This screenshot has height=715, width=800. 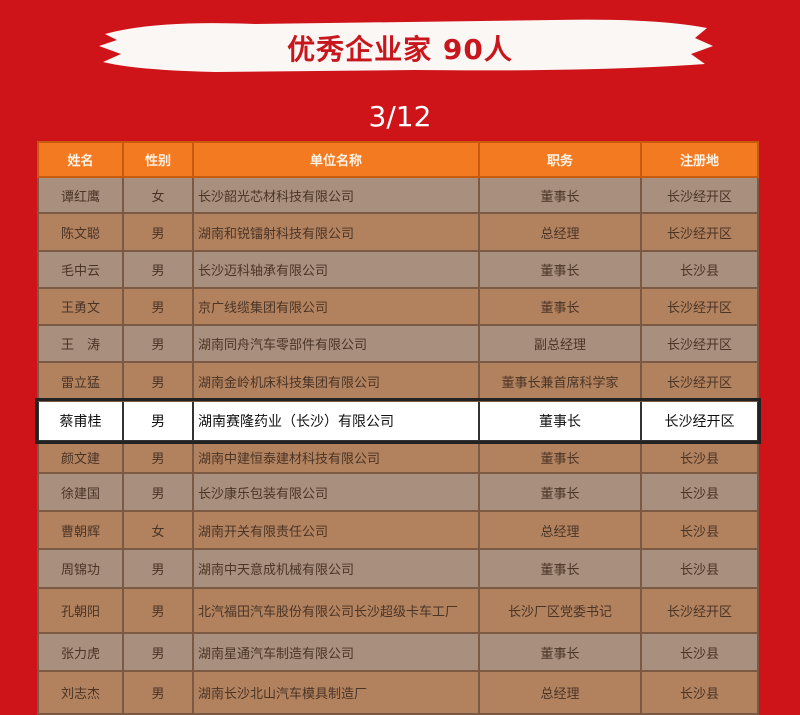 What do you see at coordinates (560, 343) in the screenshot?
I see `cell-position: 副总经理` at bounding box center [560, 343].